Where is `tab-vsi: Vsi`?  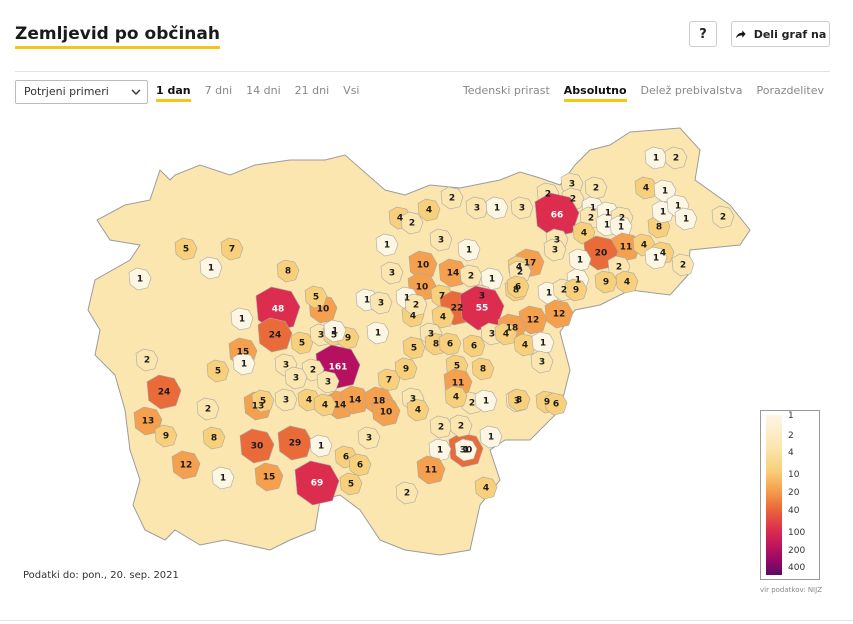 tab-vsi: Vsi is located at coordinates (351, 90).